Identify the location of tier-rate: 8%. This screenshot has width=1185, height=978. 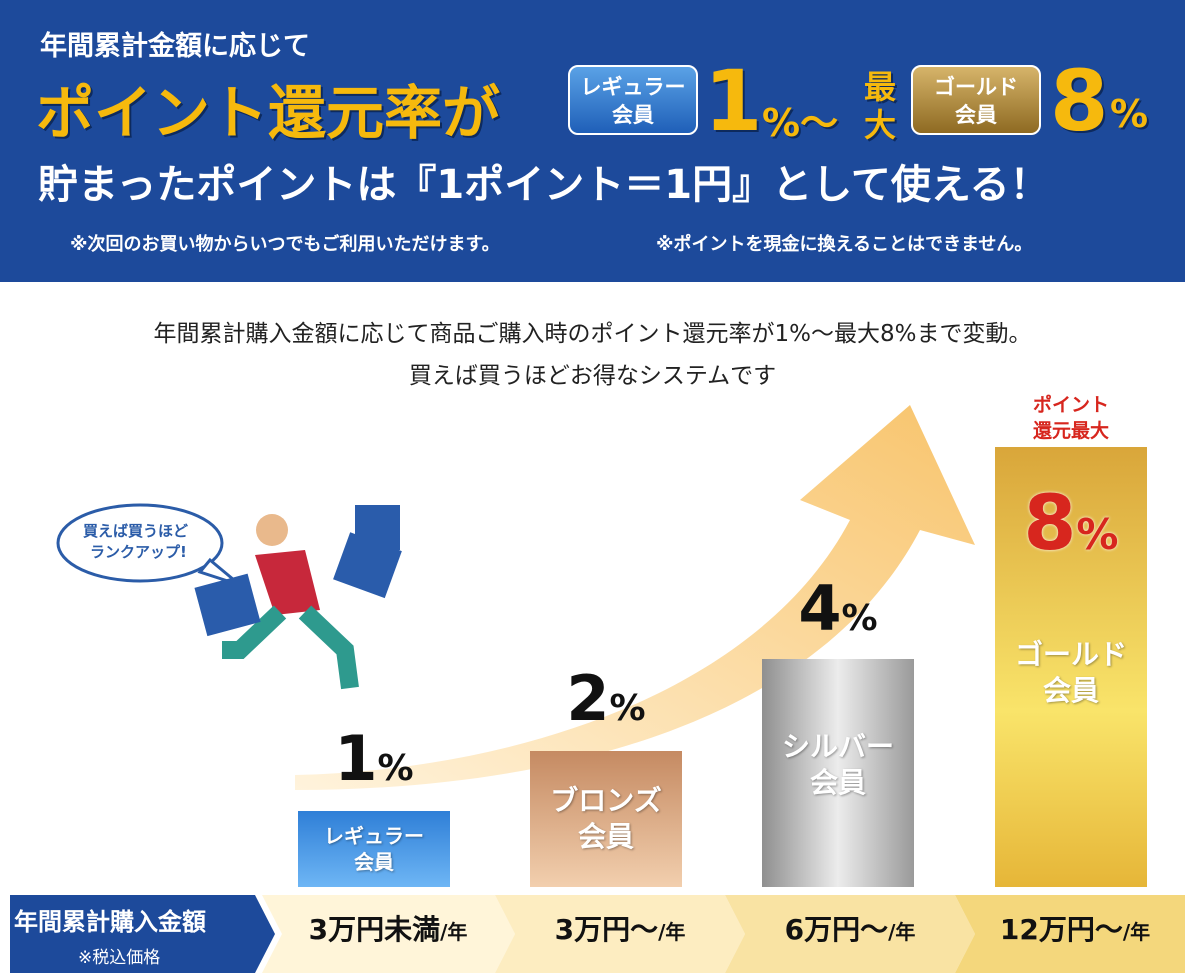
(1071, 522).